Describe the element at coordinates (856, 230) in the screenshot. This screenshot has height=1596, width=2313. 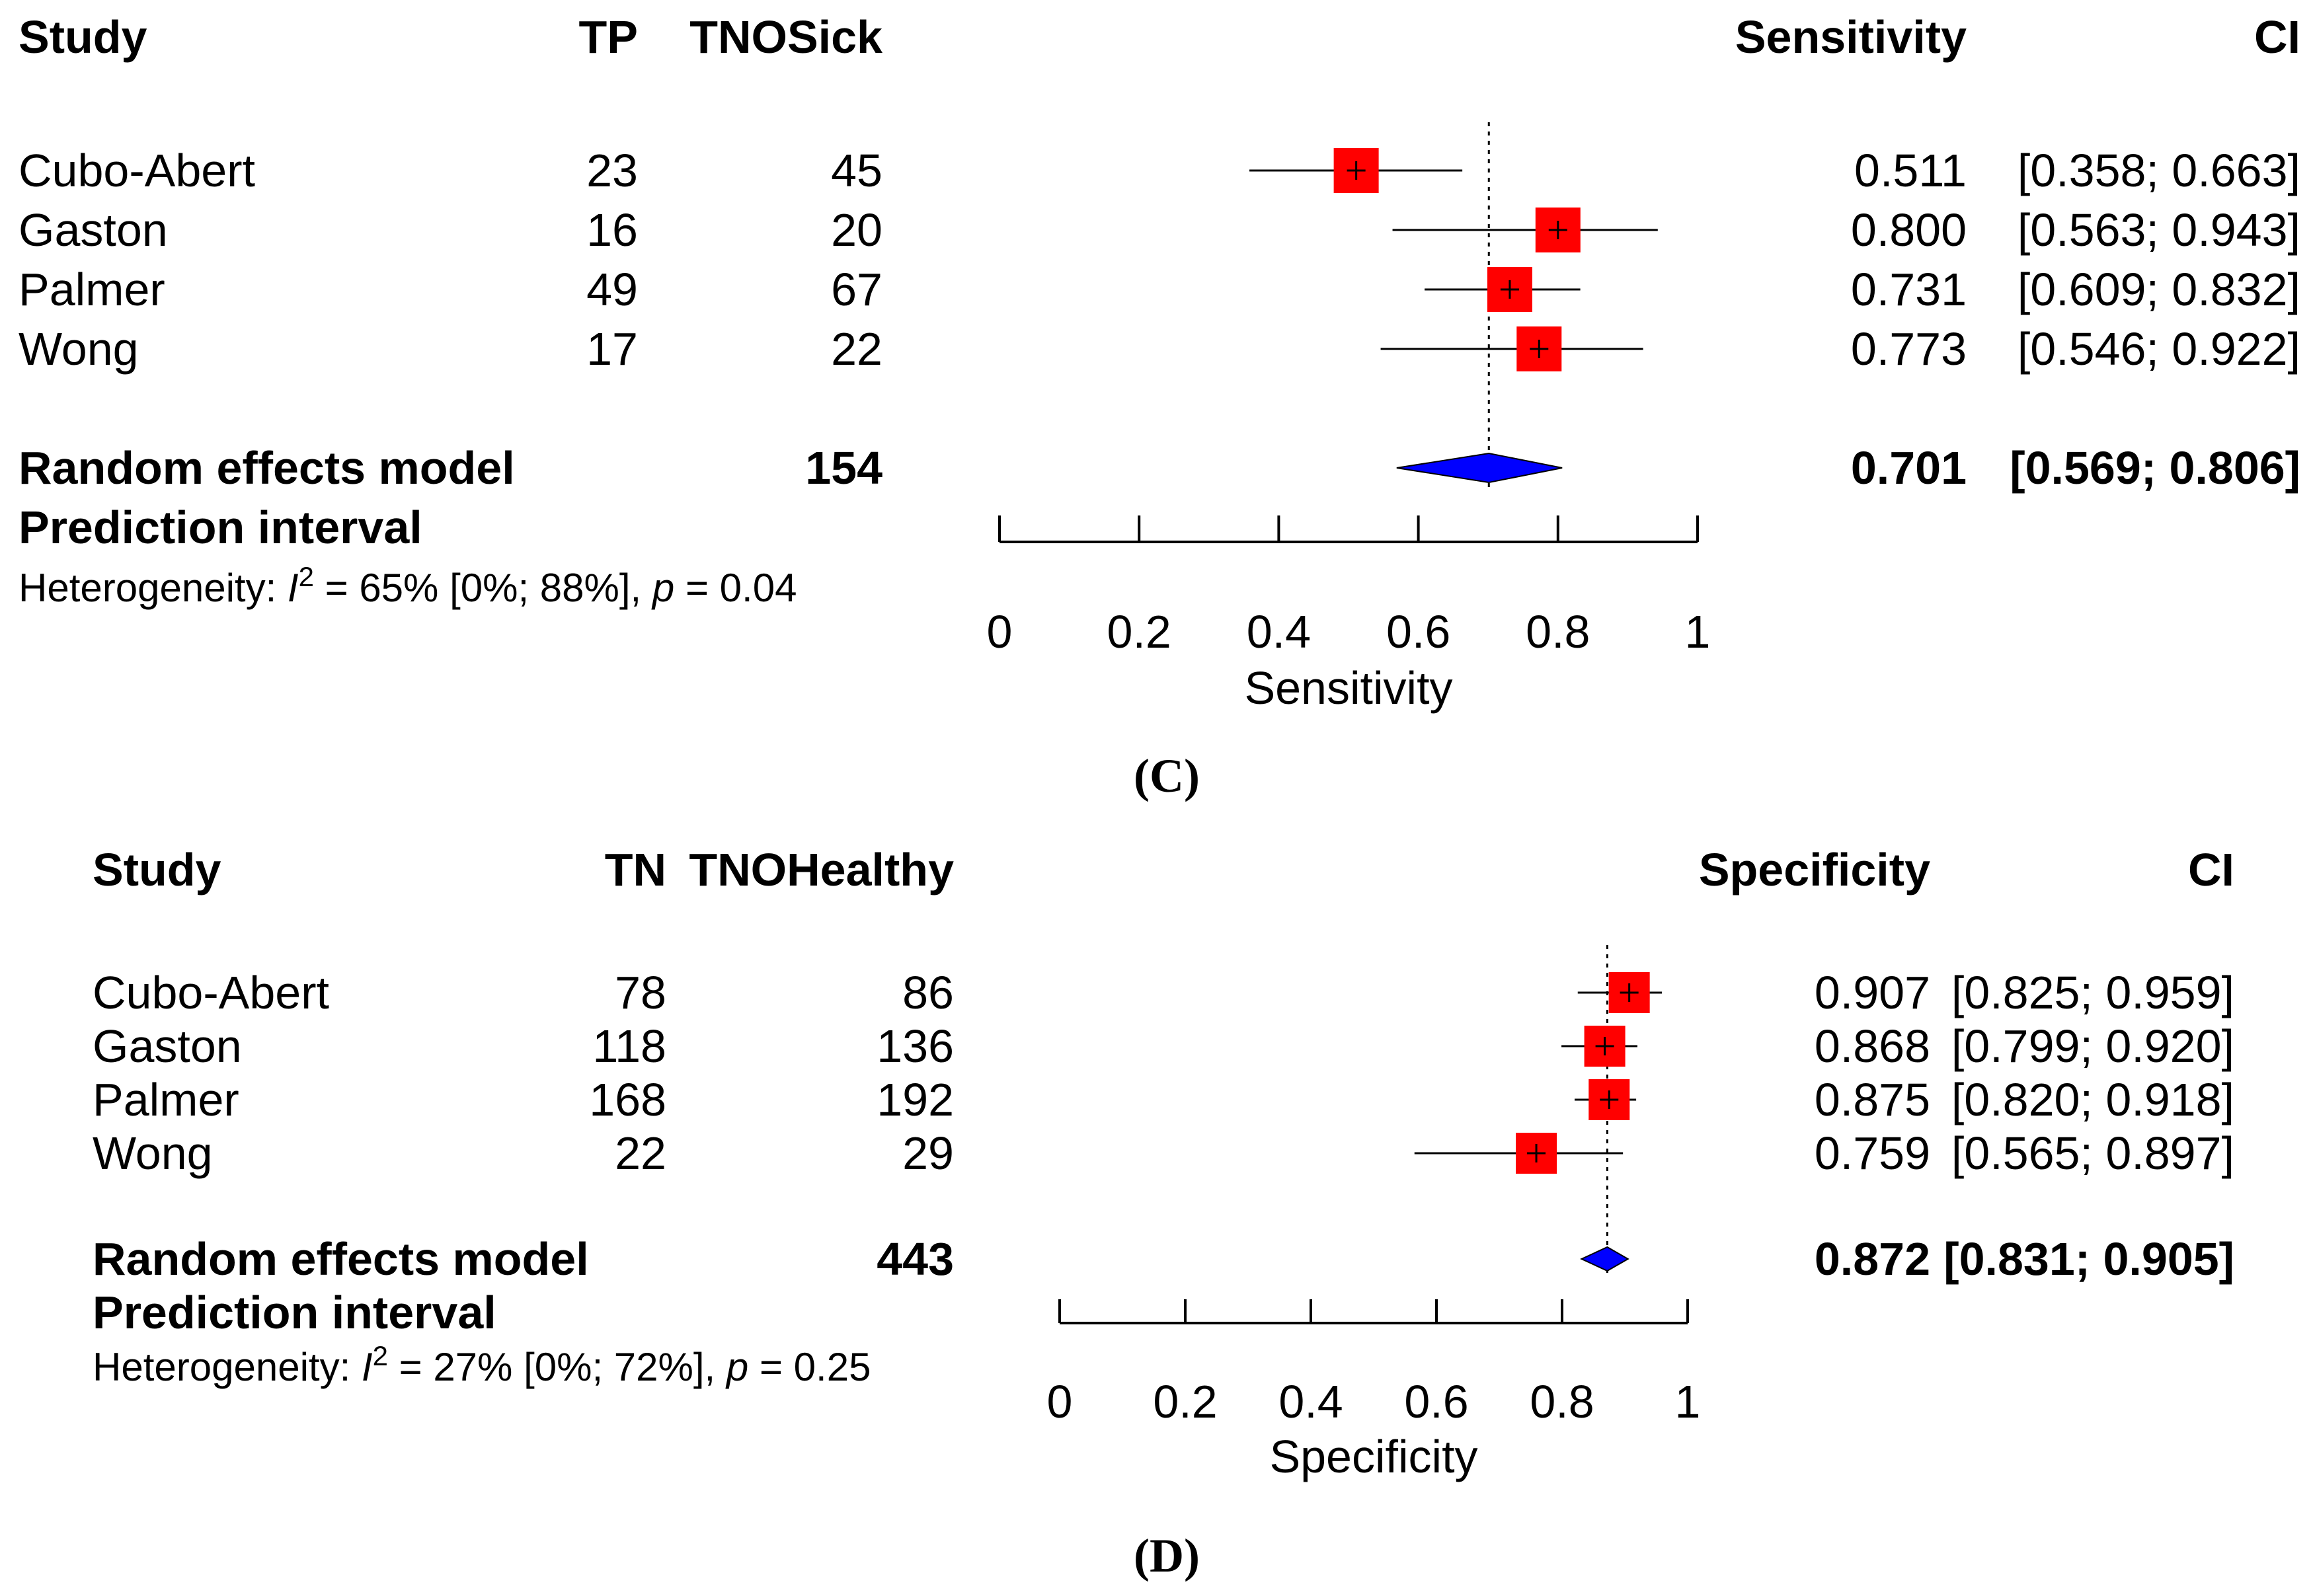
I see `study-total: 20` at that location.